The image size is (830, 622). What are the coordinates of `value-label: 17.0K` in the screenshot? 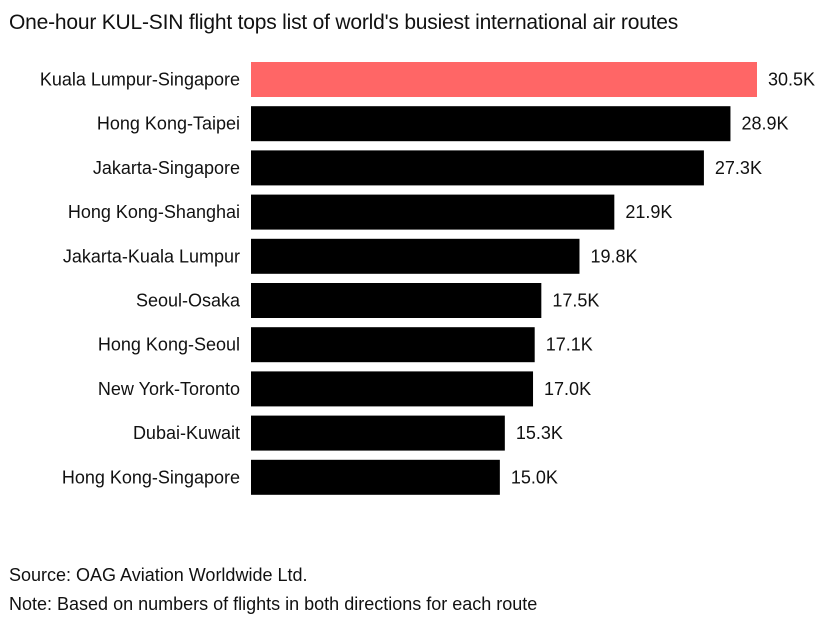 It's located at (567, 389).